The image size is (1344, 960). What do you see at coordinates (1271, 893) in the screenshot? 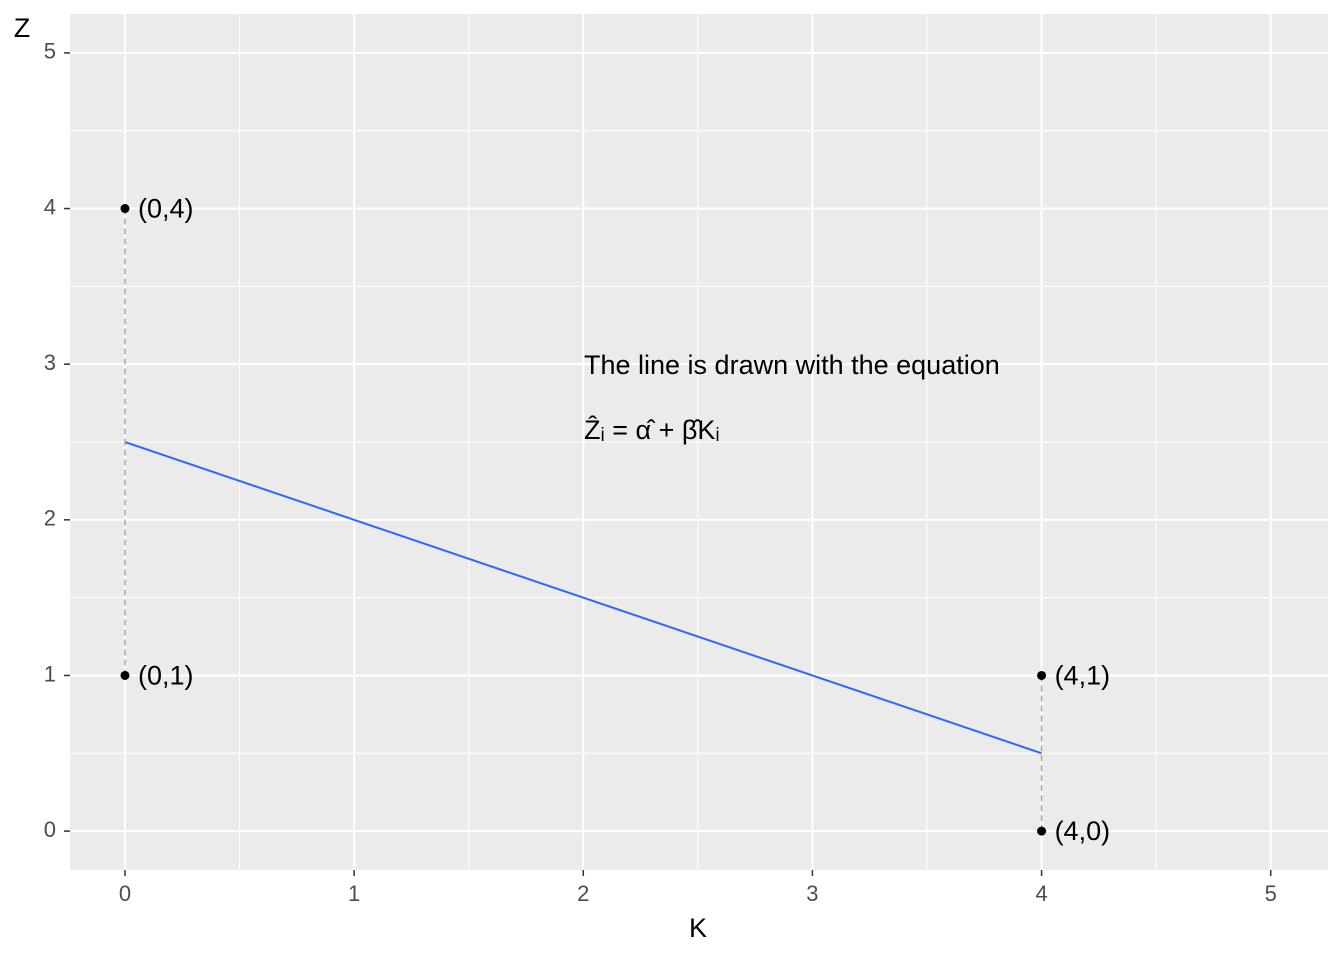
I see `x-tick-label: 5` at bounding box center [1271, 893].